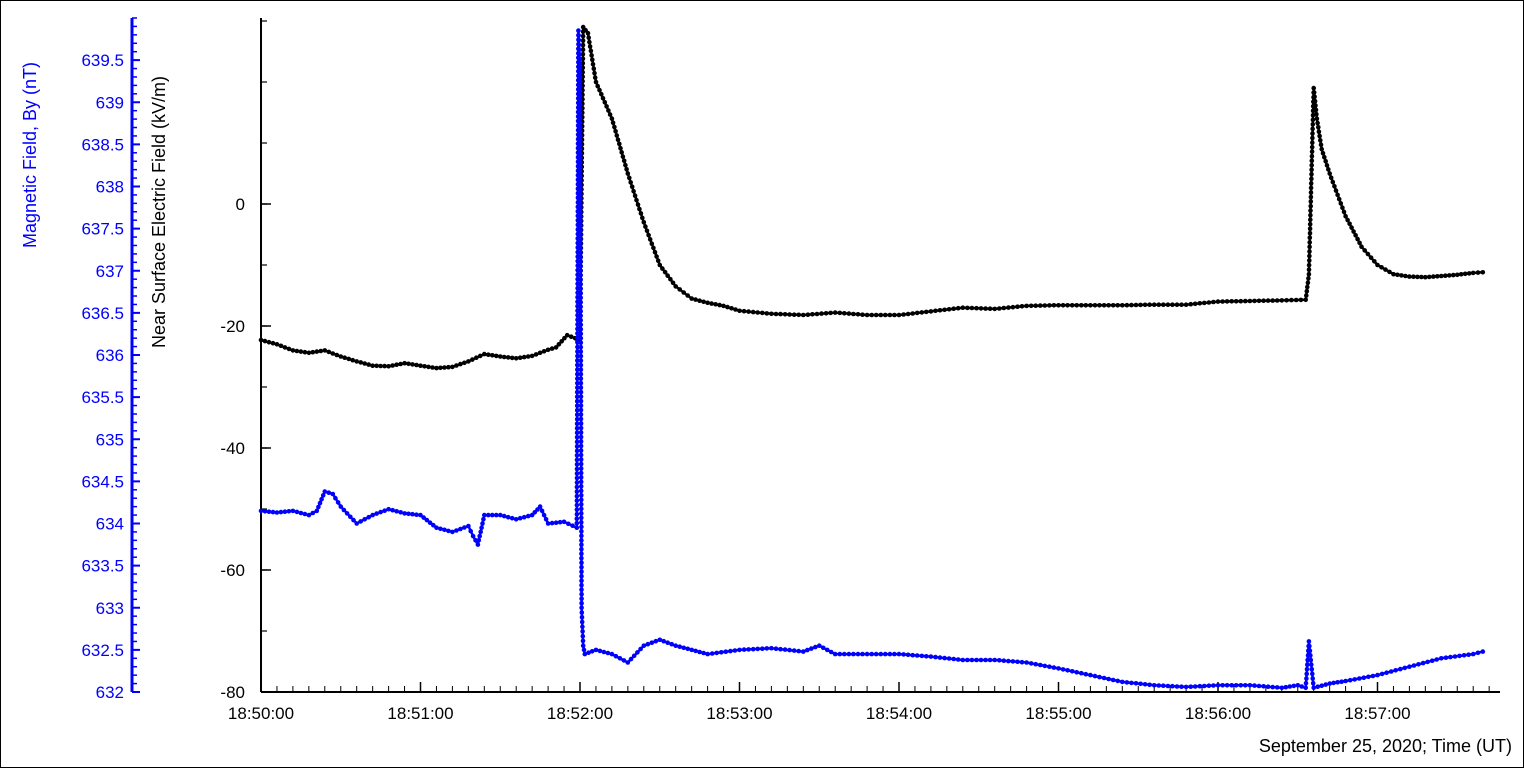 This screenshot has width=1524, height=768. Describe the element at coordinates (102, 650) in the screenshot. I see `magnetic-tick-label: 632.5` at that location.